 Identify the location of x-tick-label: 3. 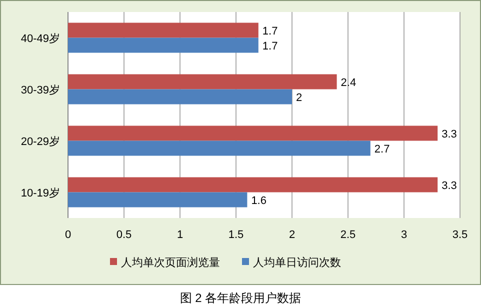
(404, 235).